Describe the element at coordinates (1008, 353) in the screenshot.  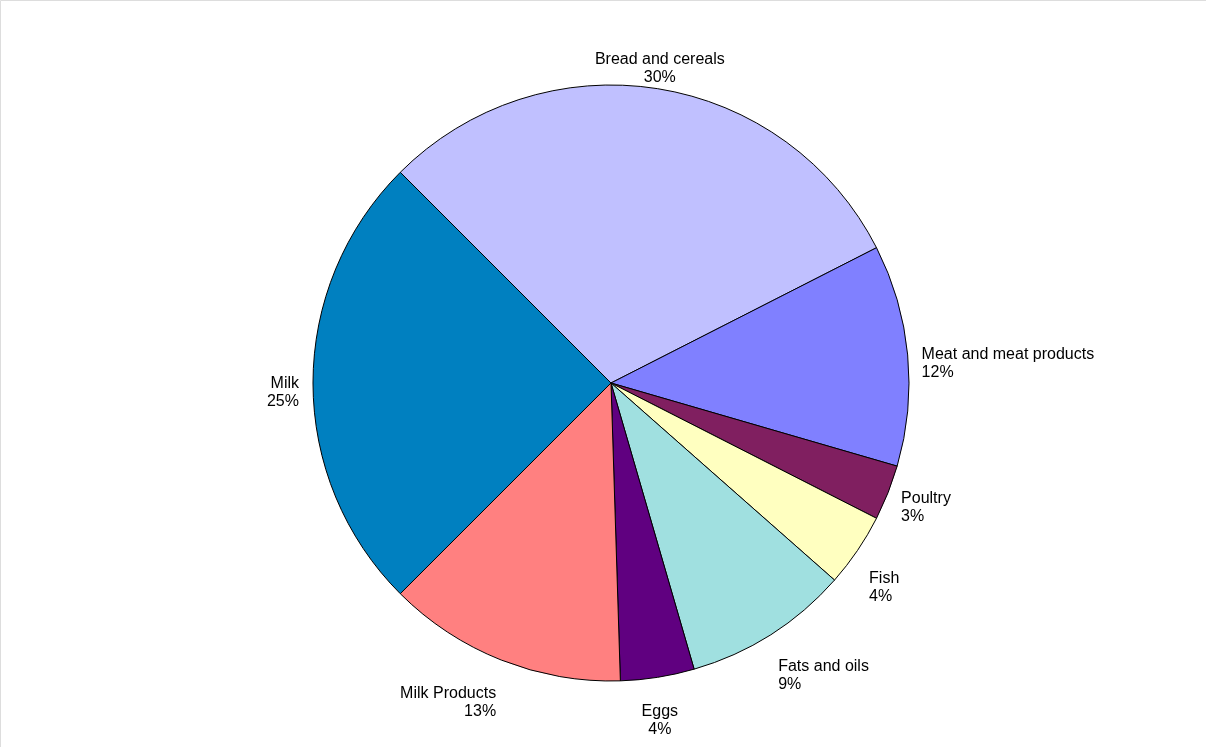
I see `slice-label: Meat and meat products` at that location.